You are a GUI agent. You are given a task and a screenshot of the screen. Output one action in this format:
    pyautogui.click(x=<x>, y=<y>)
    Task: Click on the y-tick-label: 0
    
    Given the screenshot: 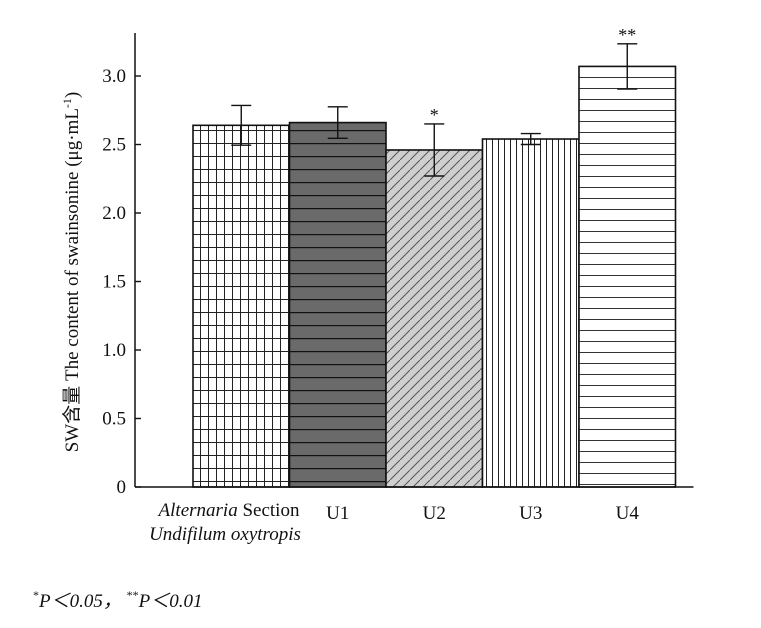 What is the action you would take?
    pyautogui.click(x=122, y=487)
    